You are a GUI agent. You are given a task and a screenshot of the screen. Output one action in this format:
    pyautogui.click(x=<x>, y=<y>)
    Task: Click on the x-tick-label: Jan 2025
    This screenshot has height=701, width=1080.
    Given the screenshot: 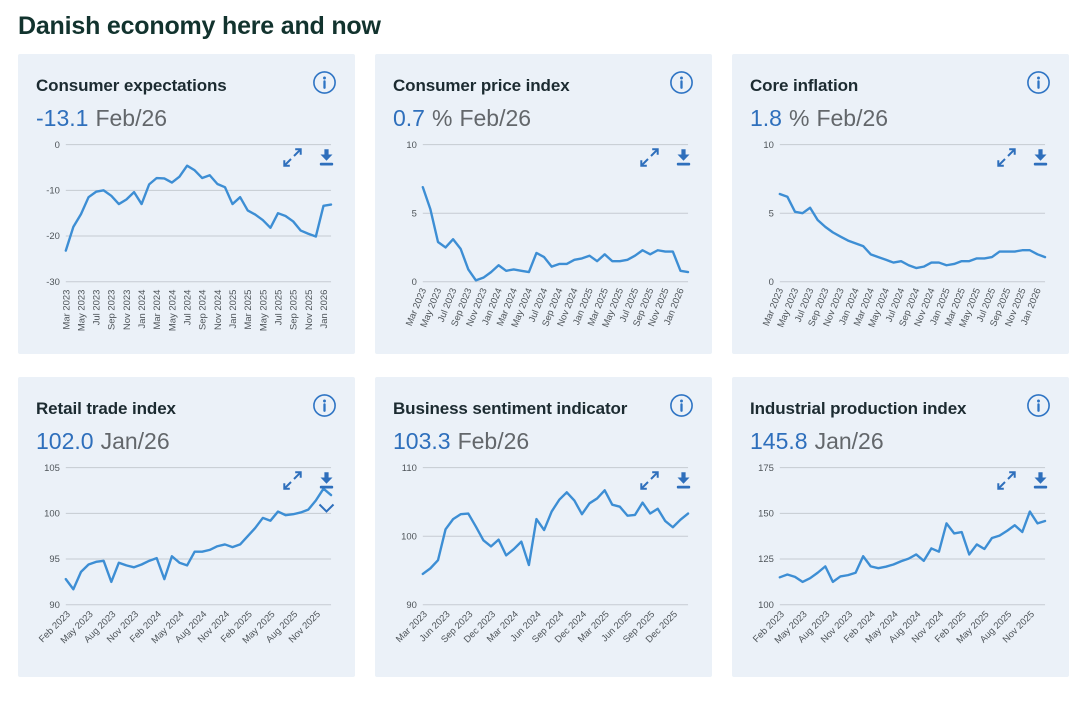 What is the action you would take?
    pyautogui.click(x=232, y=309)
    